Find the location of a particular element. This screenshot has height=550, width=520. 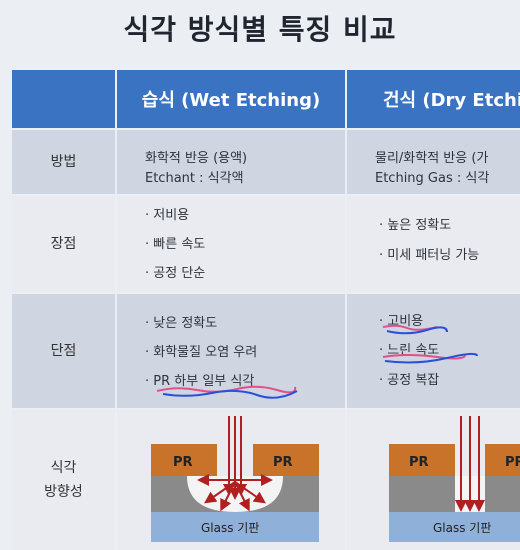

wet-pr-right-label: PR is located at coordinates (283, 462).